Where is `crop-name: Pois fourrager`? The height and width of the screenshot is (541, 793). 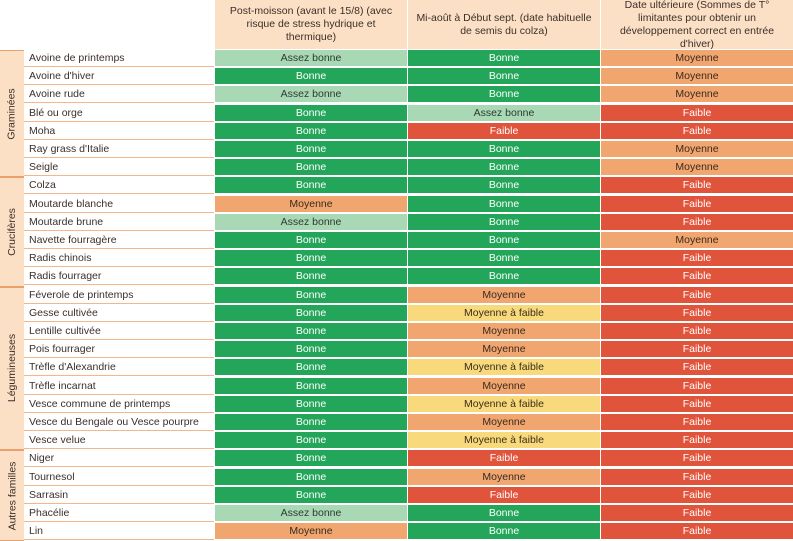
crop-name: Pois fourrager is located at coordinates (119, 350).